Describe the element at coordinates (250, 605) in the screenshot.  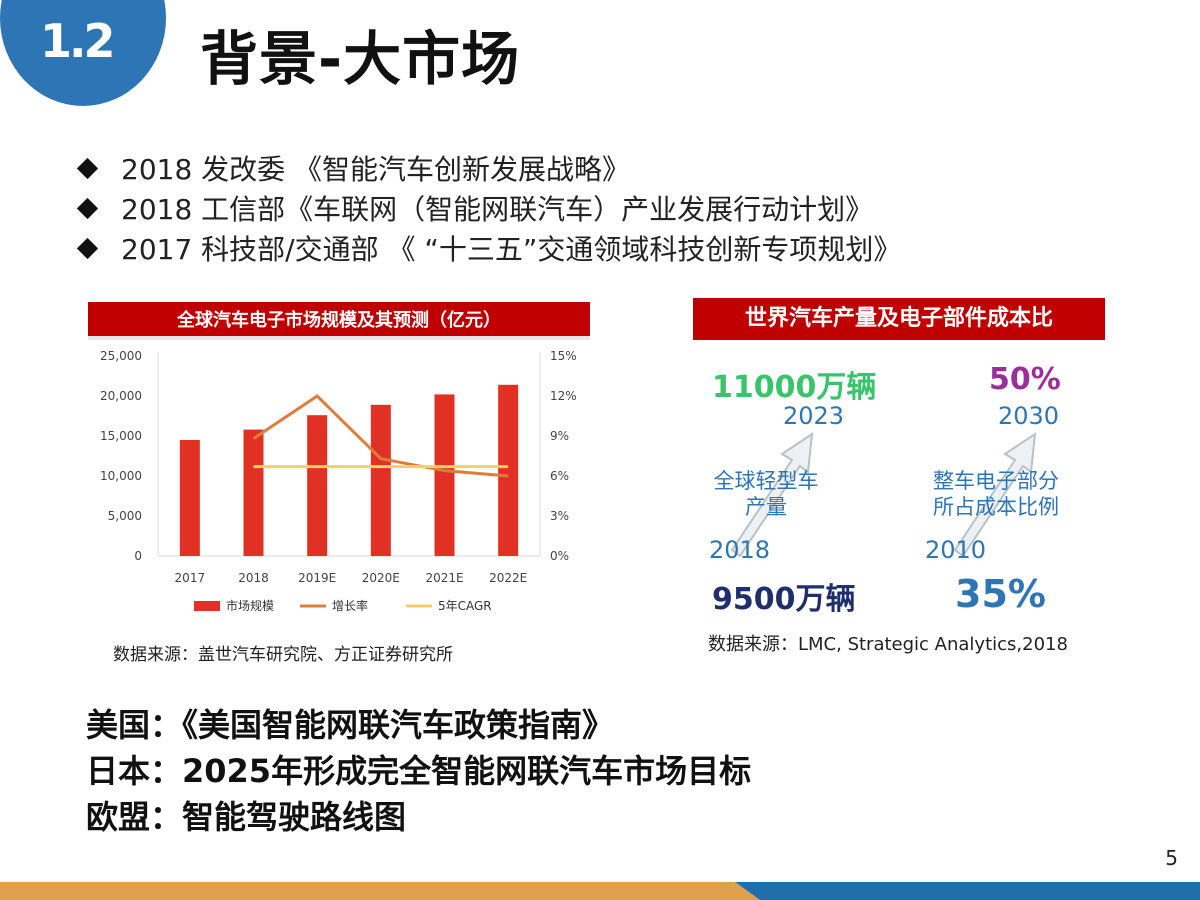
I see `legend-label: 市场规模` at that location.